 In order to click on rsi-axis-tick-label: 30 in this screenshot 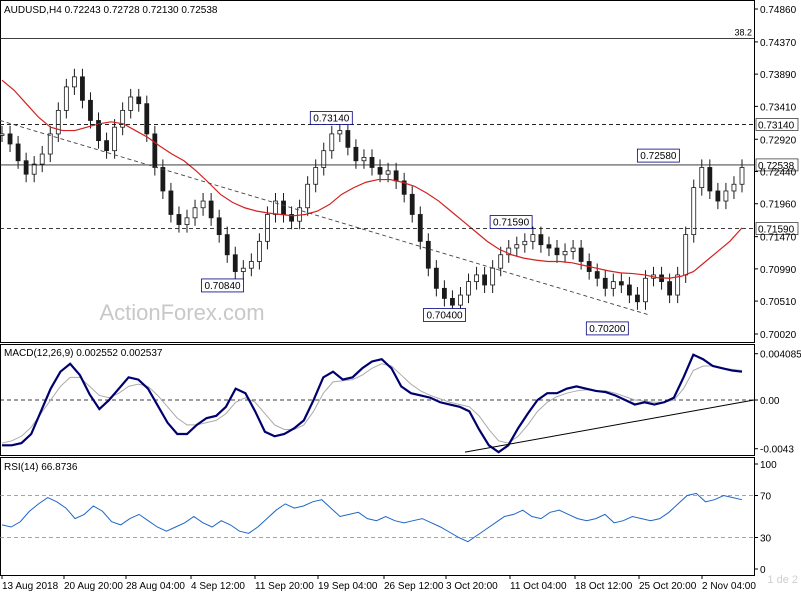, I will do `click(766, 539)`.